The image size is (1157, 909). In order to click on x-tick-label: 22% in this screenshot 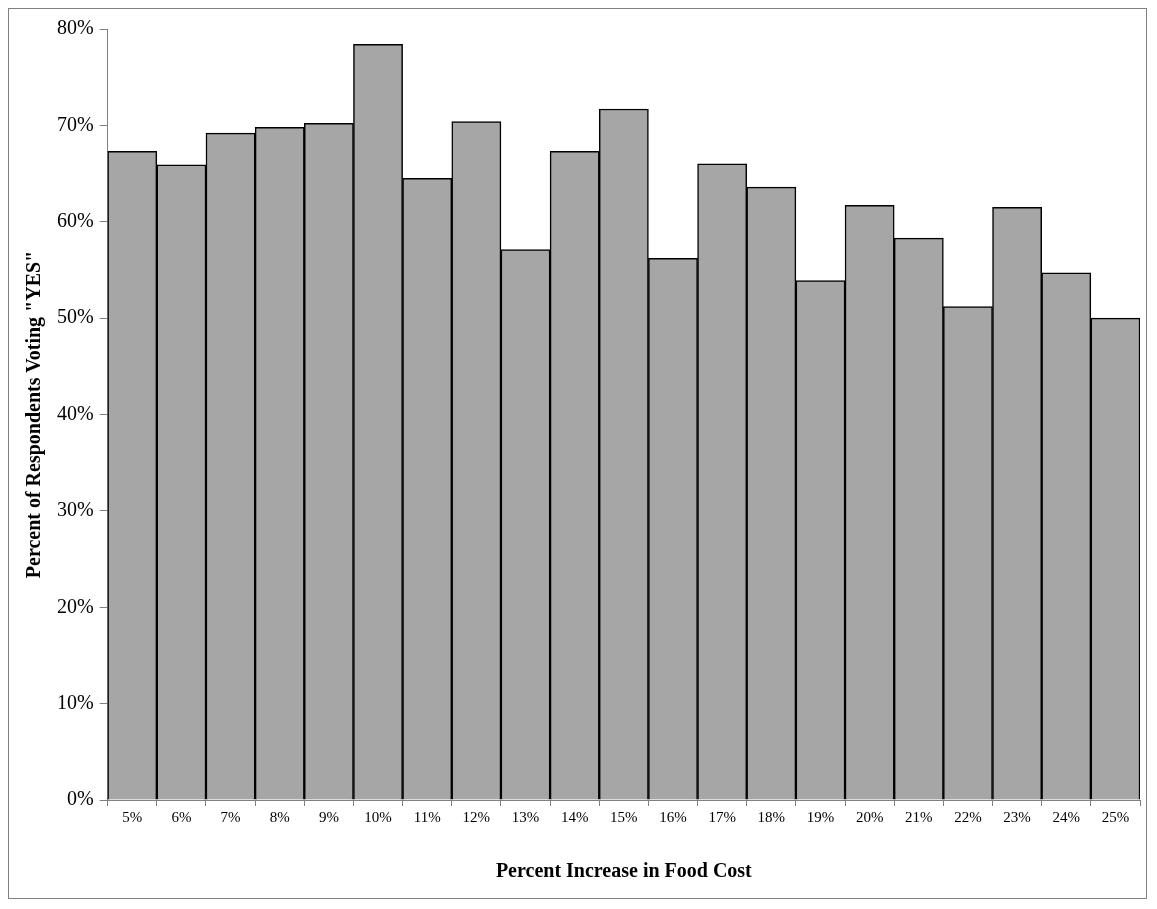, I will do `click(968, 816)`.